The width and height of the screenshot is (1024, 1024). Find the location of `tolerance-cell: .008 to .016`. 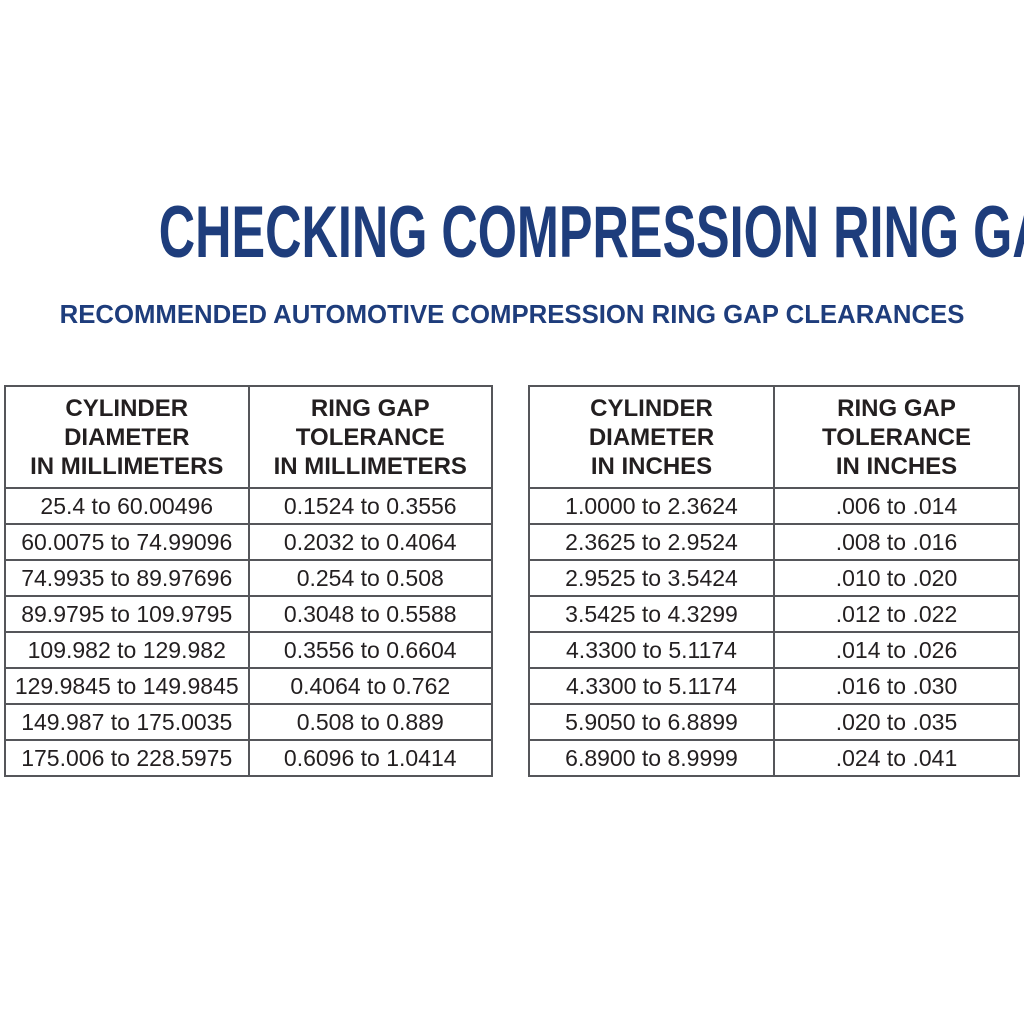

tolerance-cell: .008 to .016 is located at coordinates (896, 542).